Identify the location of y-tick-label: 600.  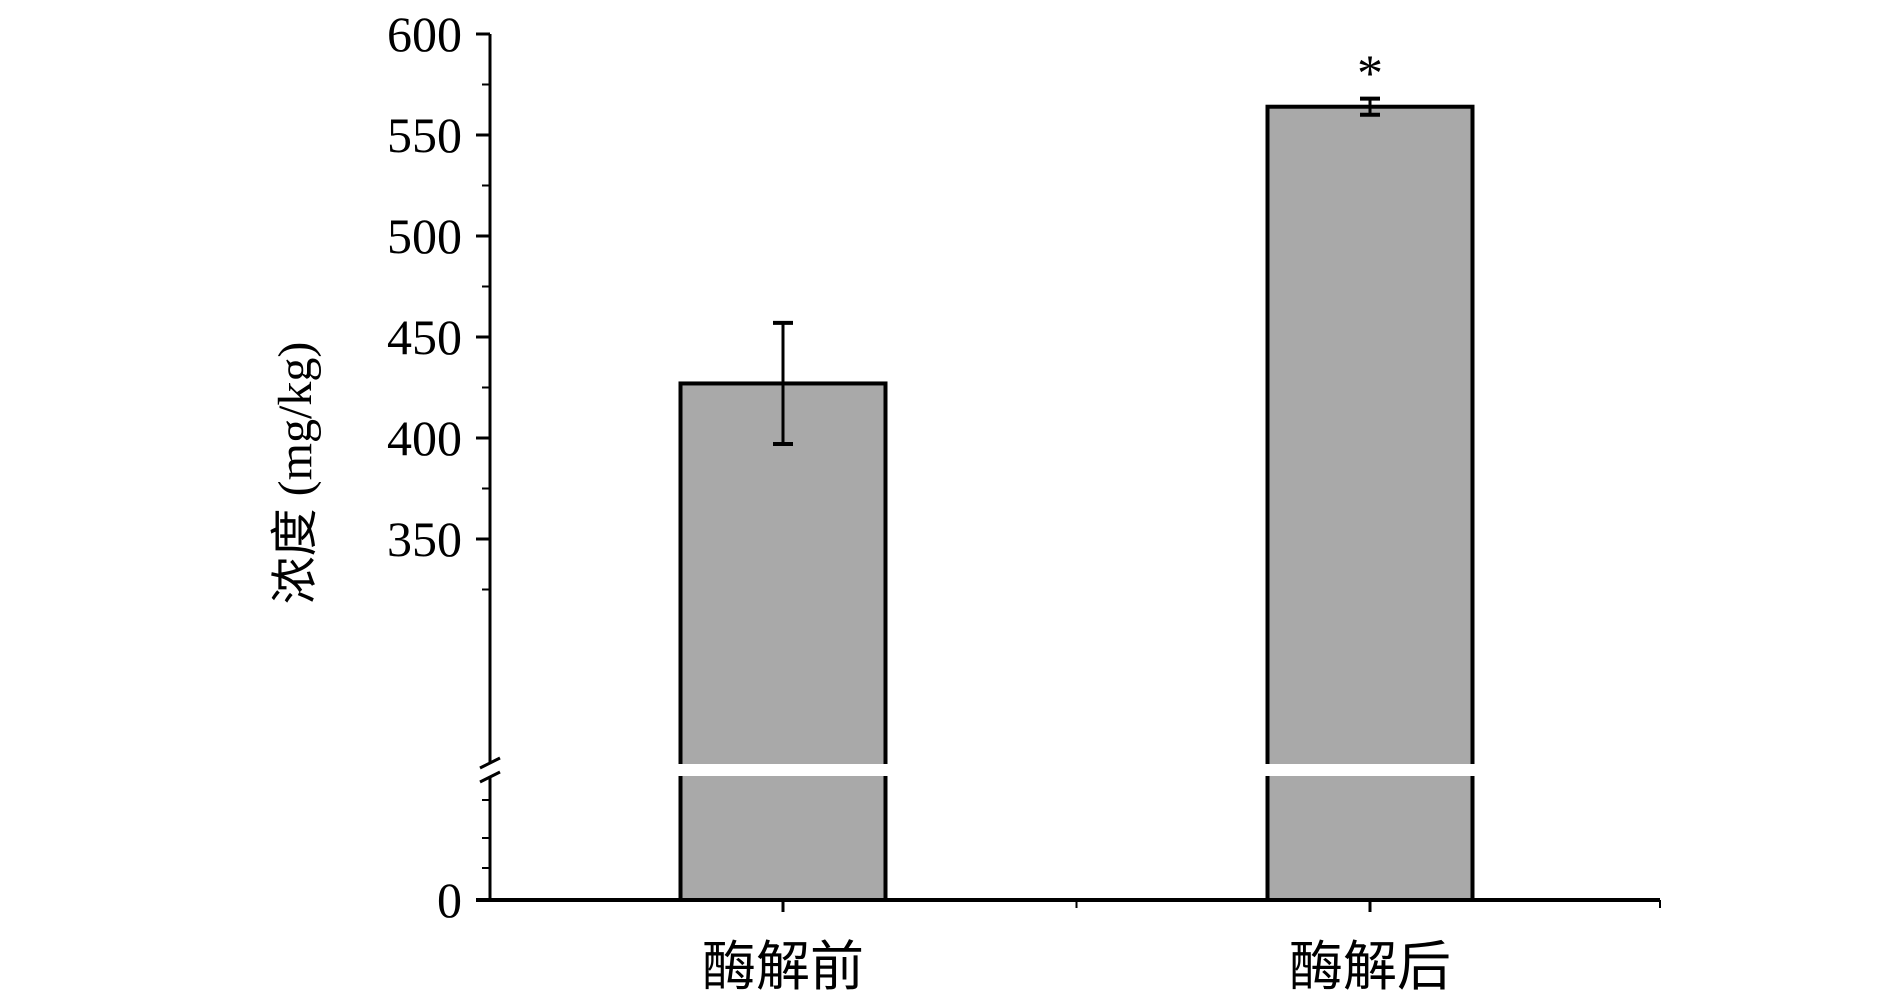
(424, 34).